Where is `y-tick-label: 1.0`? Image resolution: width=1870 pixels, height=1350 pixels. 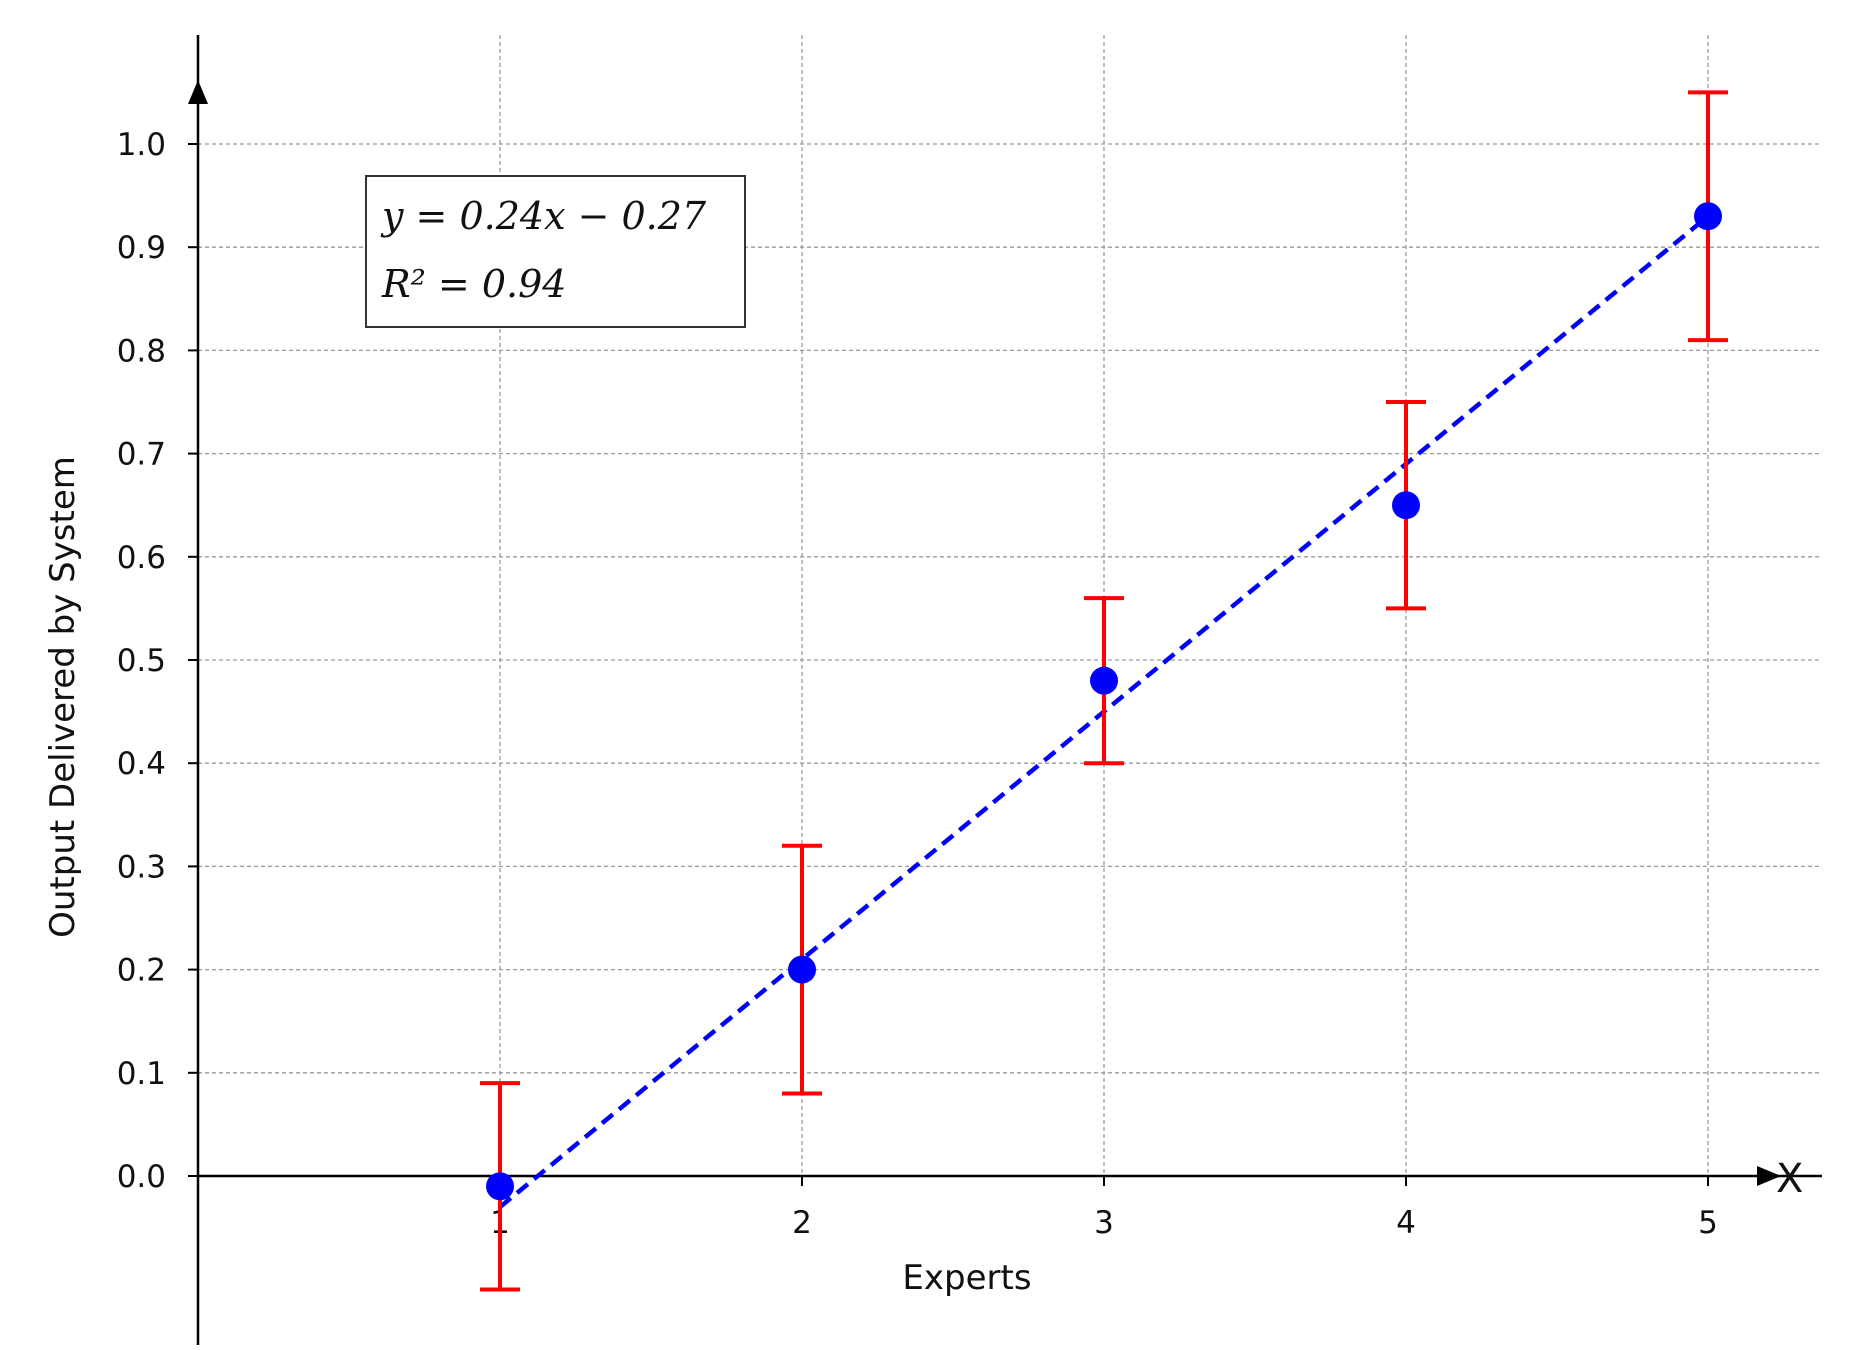 y-tick-label: 1.0 is located at coordinates (141, 145).